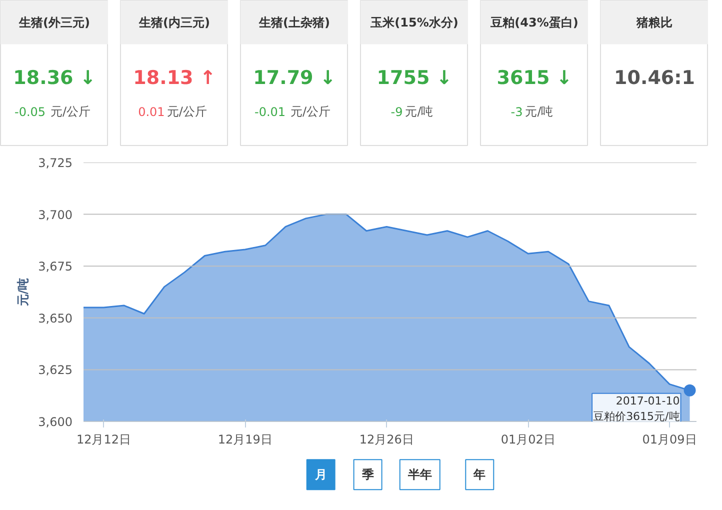 This screenshot has width=722, height=510. Describe the element at coordinates (414, 77) in the screenshot. I see `text: 1755 ↓` at that location.